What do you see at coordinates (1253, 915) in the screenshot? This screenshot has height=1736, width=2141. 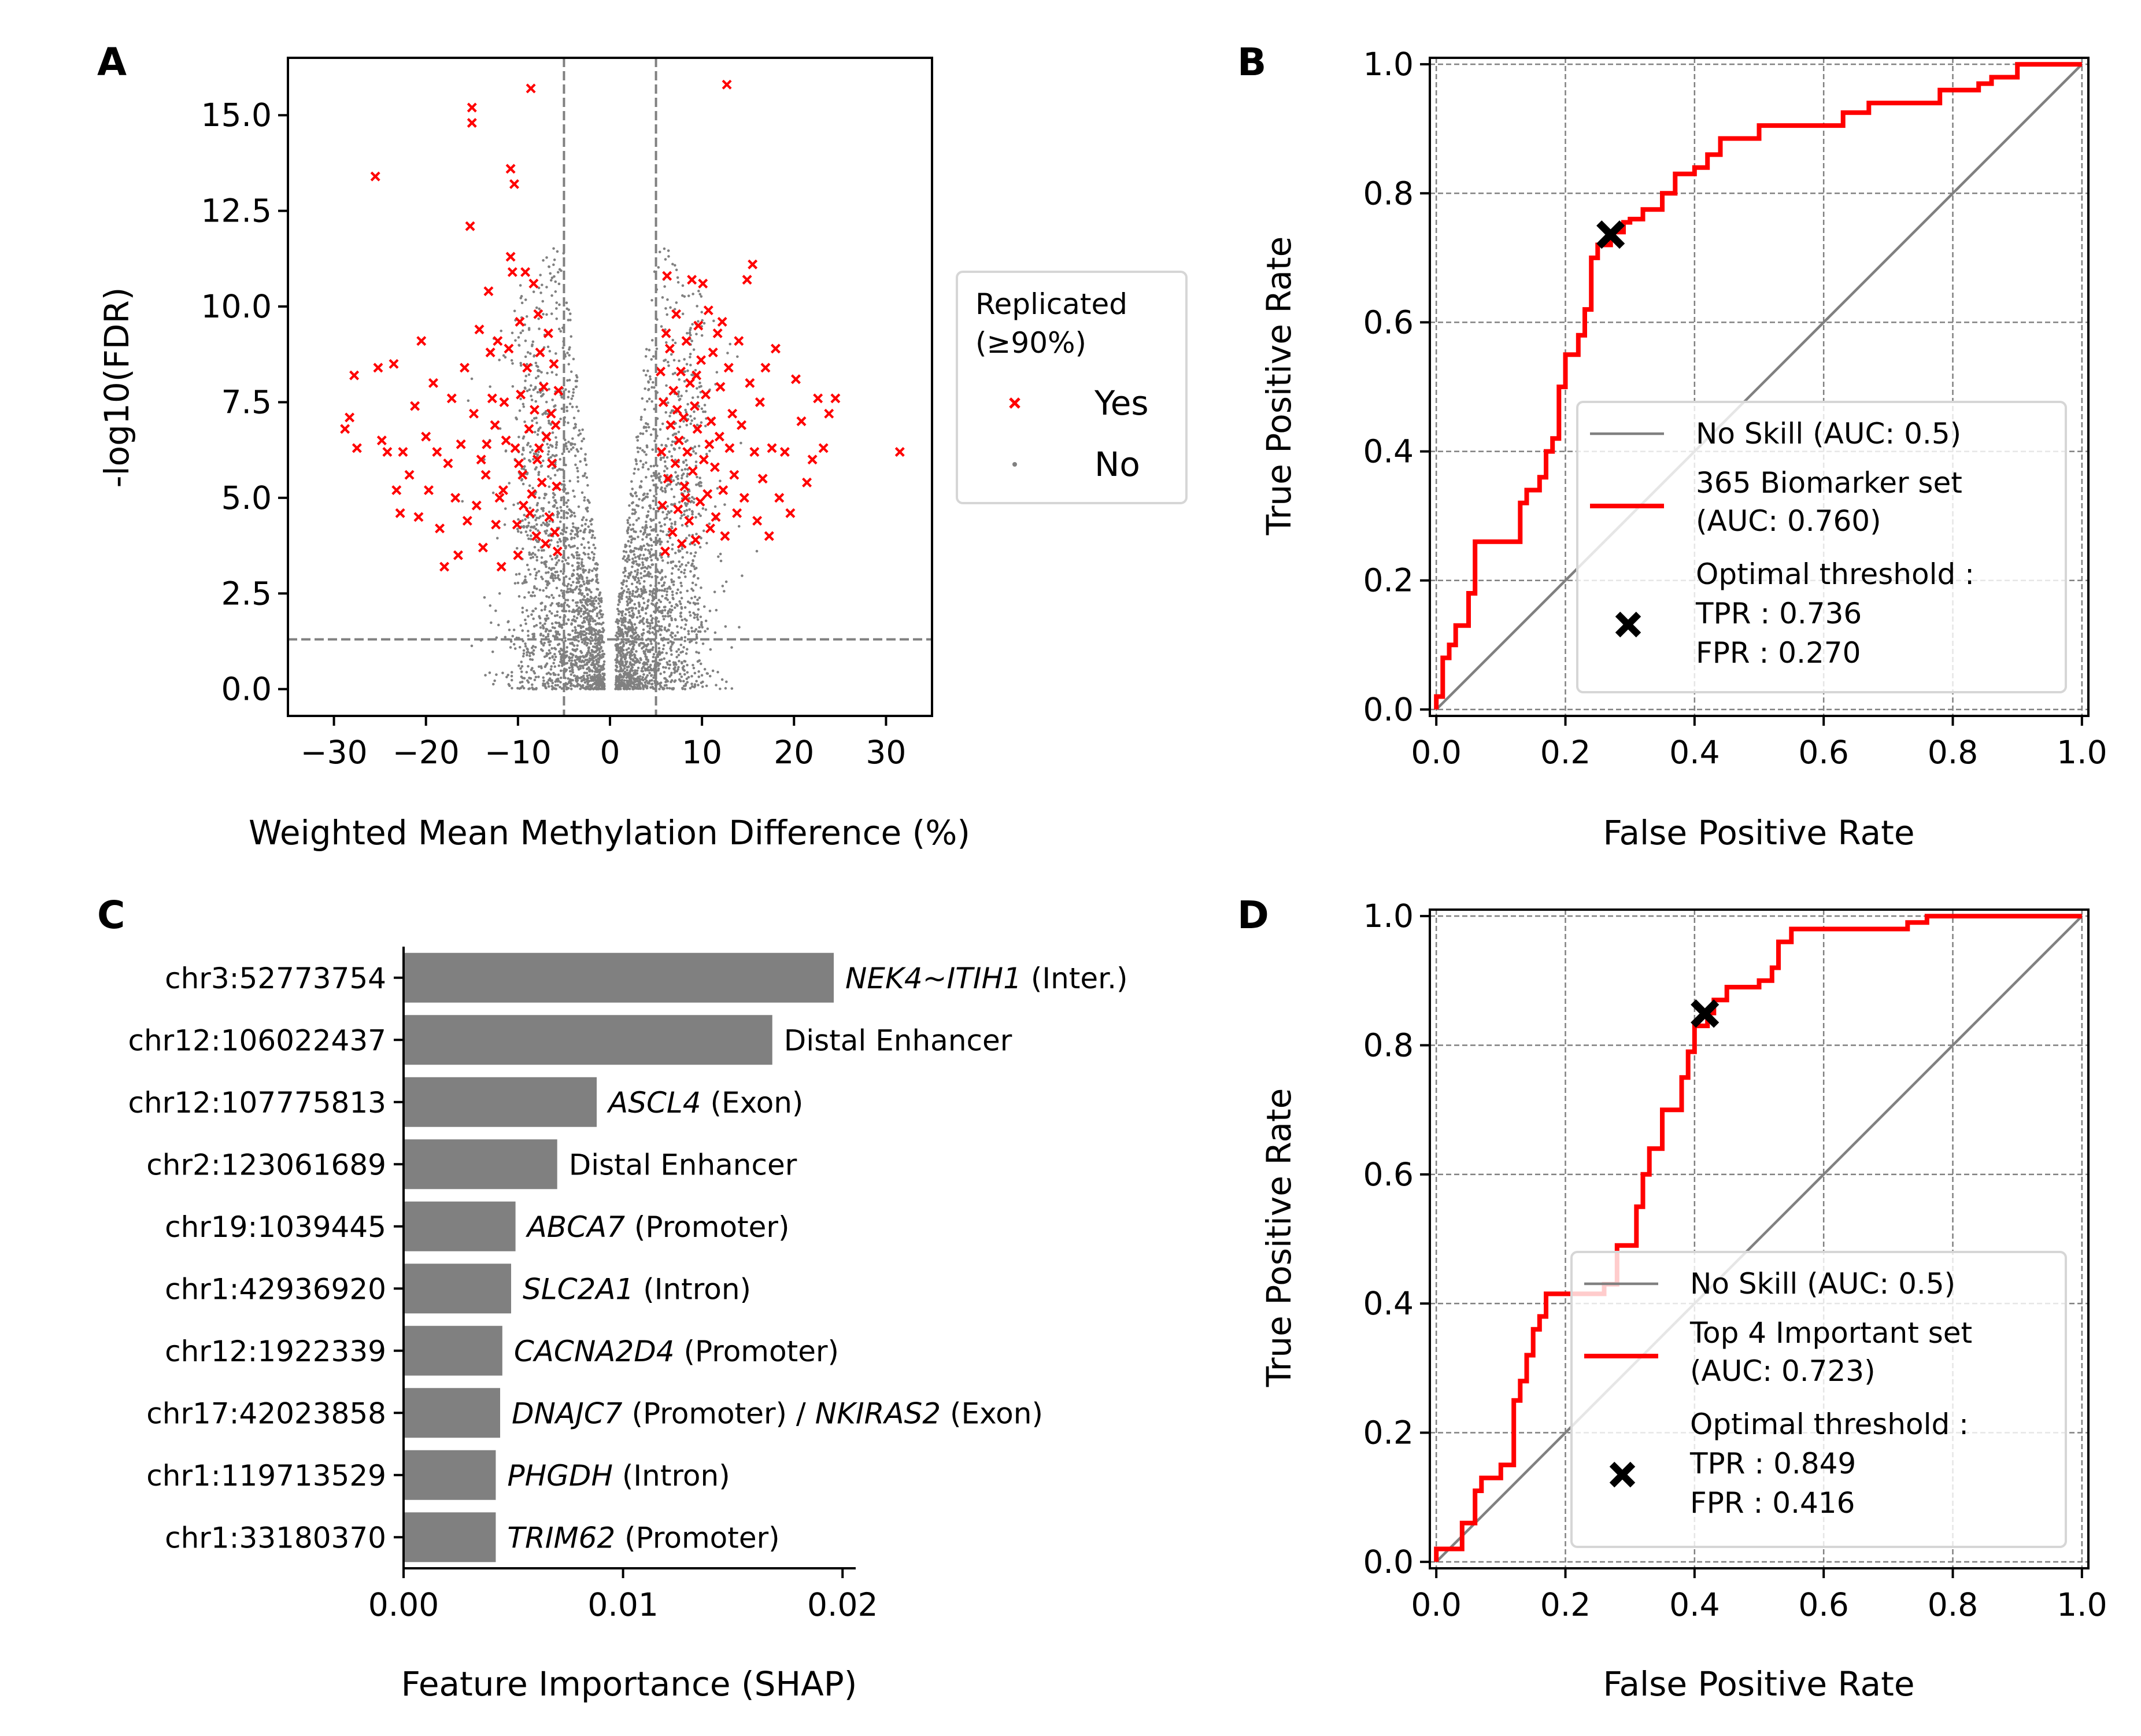 I see `panel-letter-d: D` at bounding box center [1253, 915].